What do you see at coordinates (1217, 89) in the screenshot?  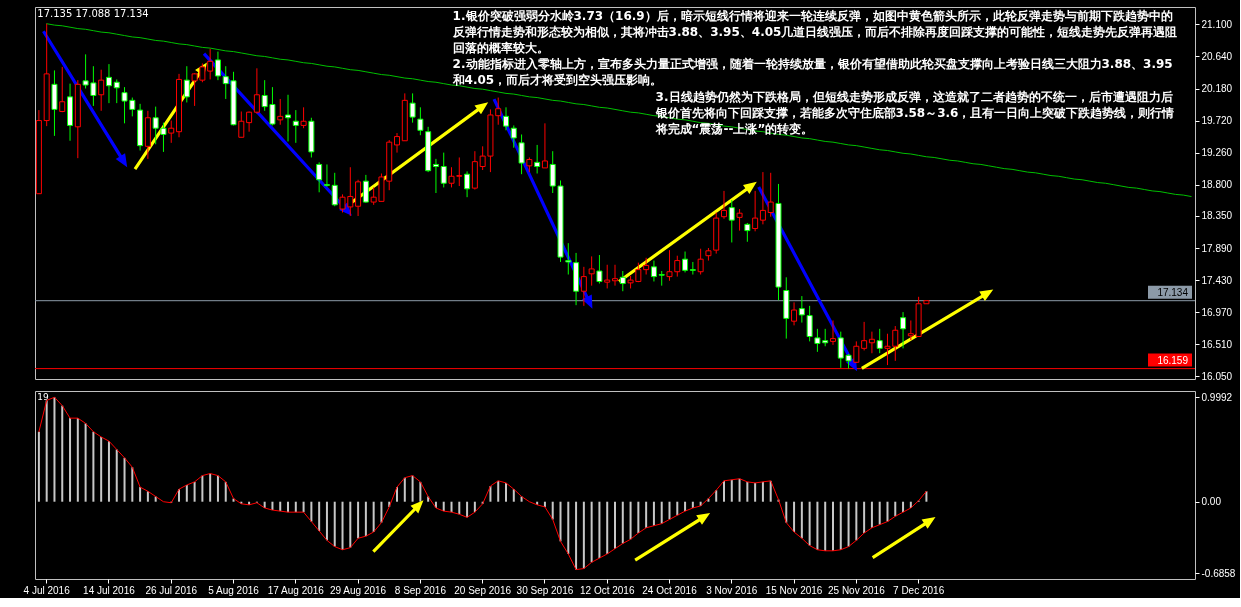 I see `y-tick-label: 20.180` at bounding box center [1217, 89].